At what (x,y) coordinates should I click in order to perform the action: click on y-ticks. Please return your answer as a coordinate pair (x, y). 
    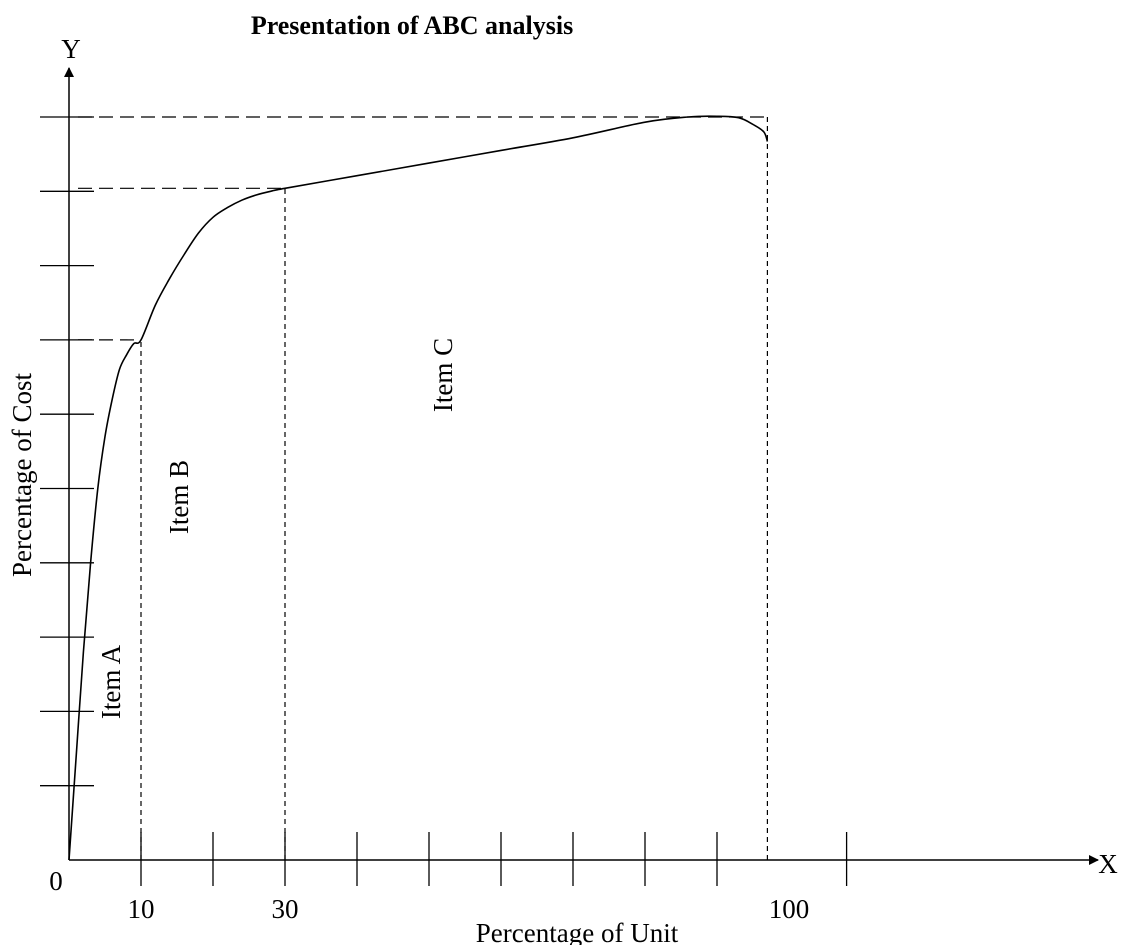
    Looking at the image, I should click on (67, 451).